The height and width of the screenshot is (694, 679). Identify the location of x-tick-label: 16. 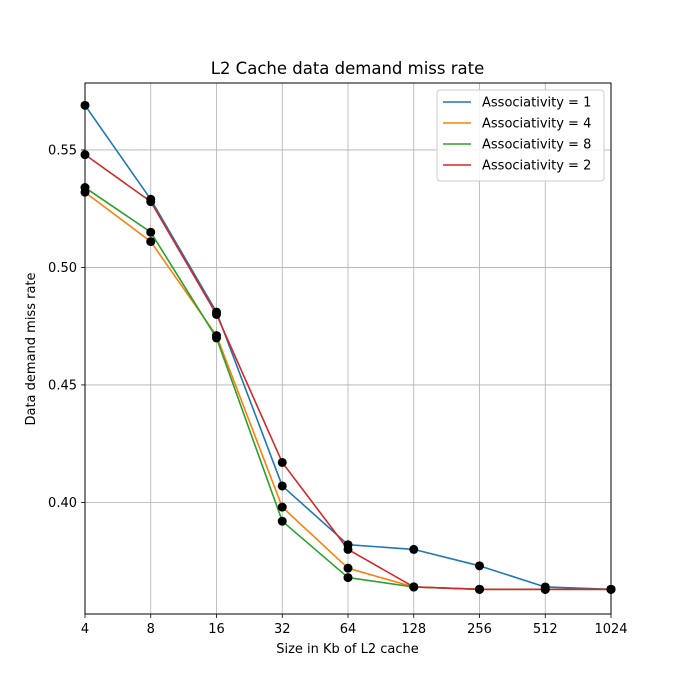
(216, 629).